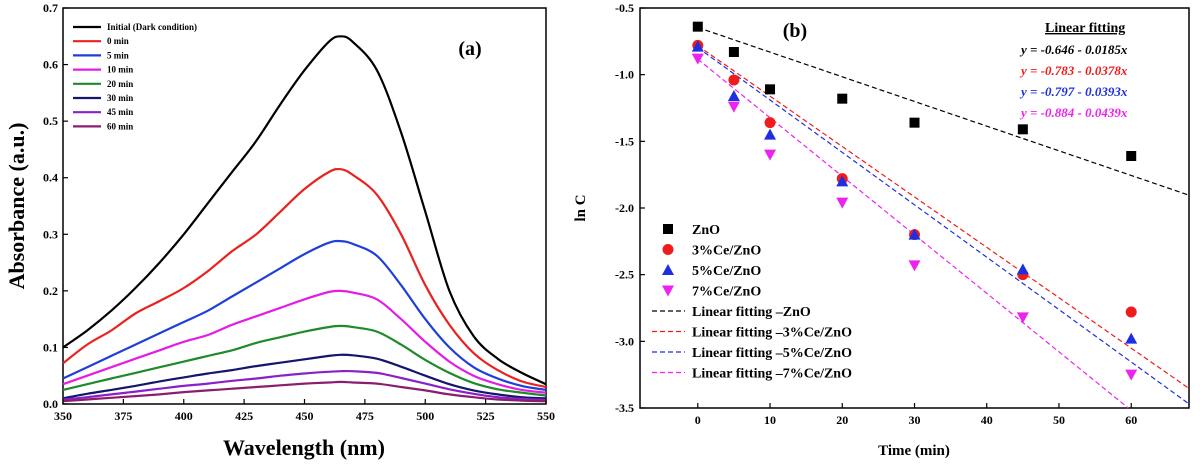 This screenshot has width=1200, height=469. Describe the element at coordinates (706, 230) in the screenshot. I see `panel-b-legend-label-zno: ZnO` at that location.